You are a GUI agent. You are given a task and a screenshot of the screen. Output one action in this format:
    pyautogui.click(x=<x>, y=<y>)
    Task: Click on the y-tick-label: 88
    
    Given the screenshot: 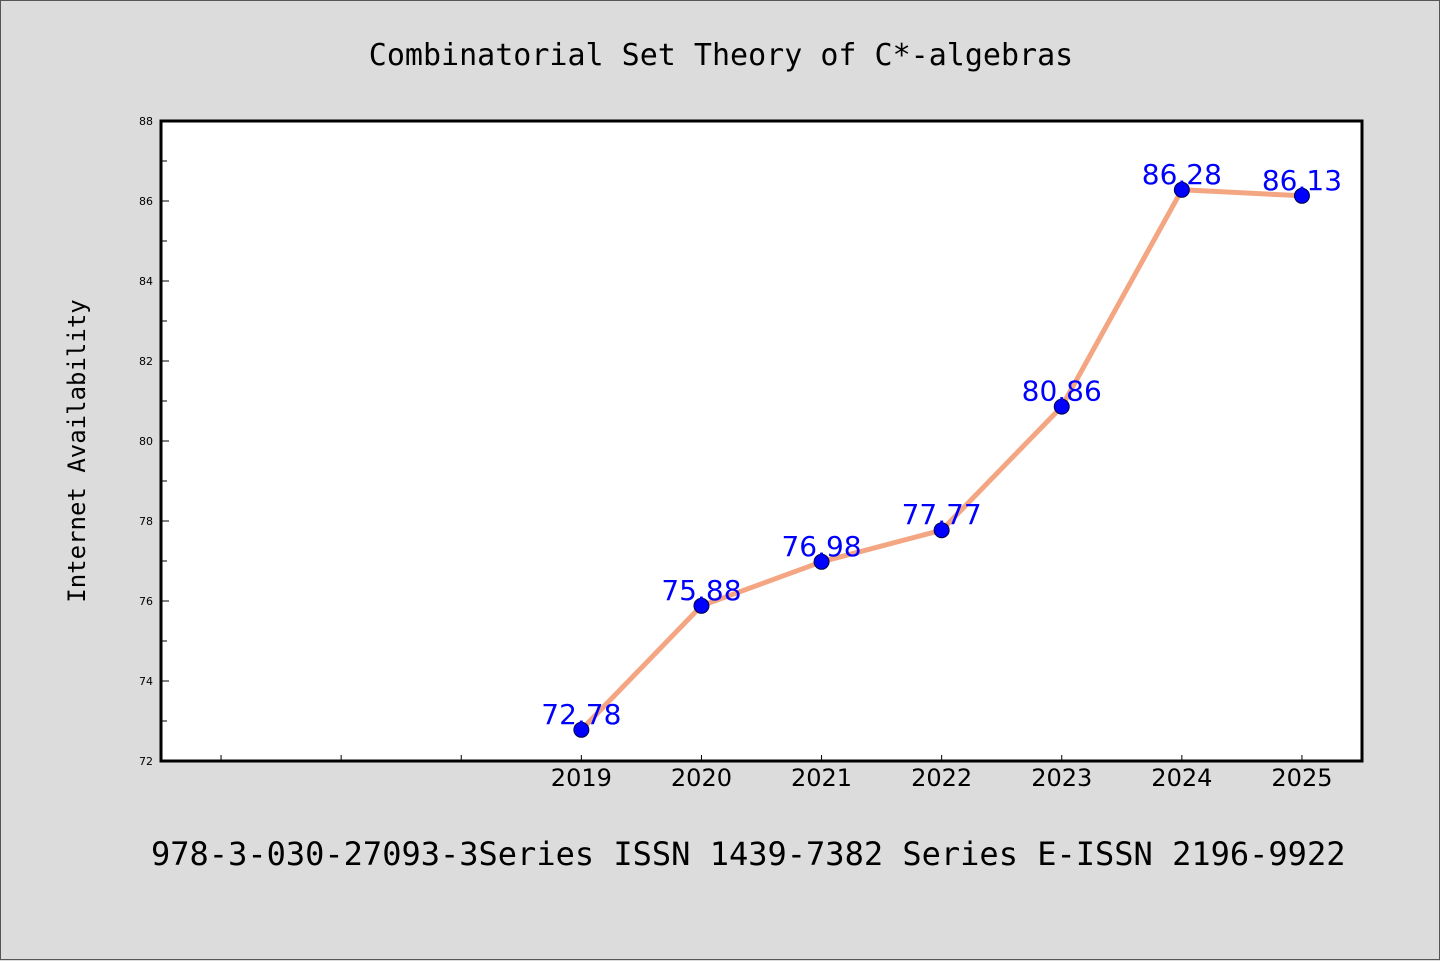 What is the action you would take?
    pyautogui.click(x=146, y=121)
    